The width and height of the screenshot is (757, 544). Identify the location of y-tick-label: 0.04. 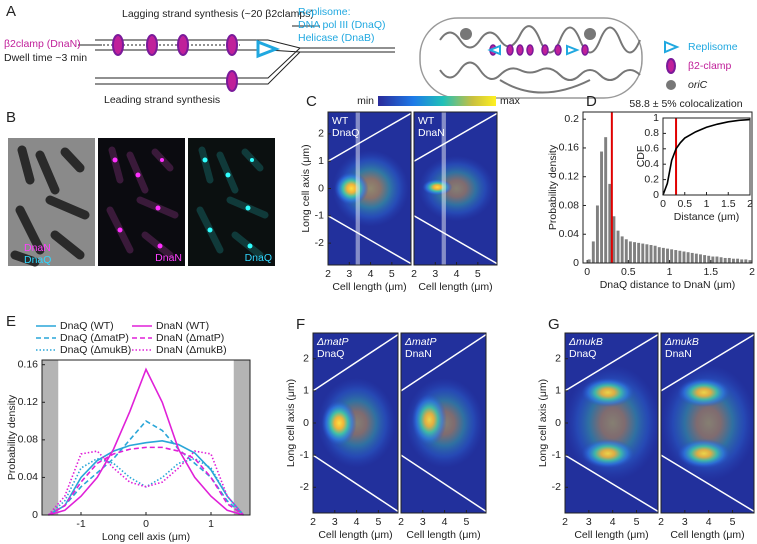
(28, 477).